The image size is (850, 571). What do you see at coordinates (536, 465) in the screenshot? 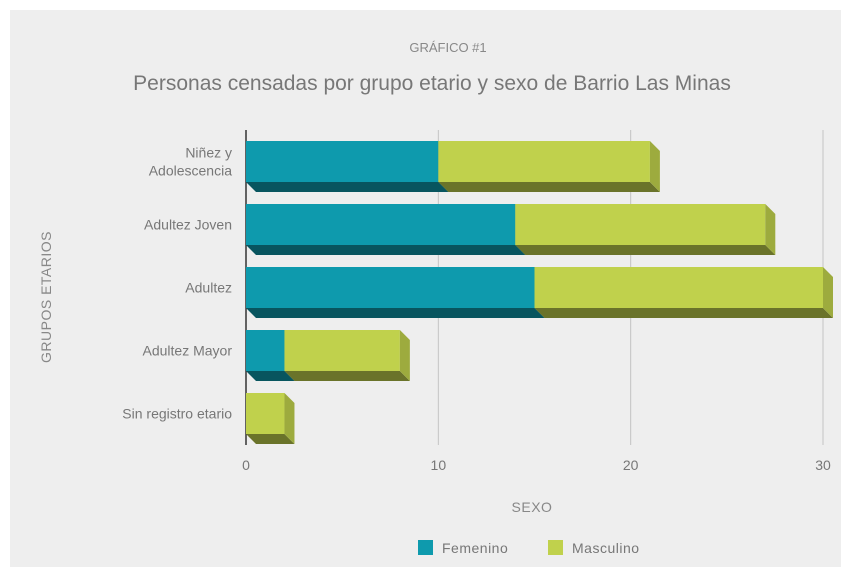
I see `x-tick-labels: 0 10 20 30` at bounding box center [536, 465].